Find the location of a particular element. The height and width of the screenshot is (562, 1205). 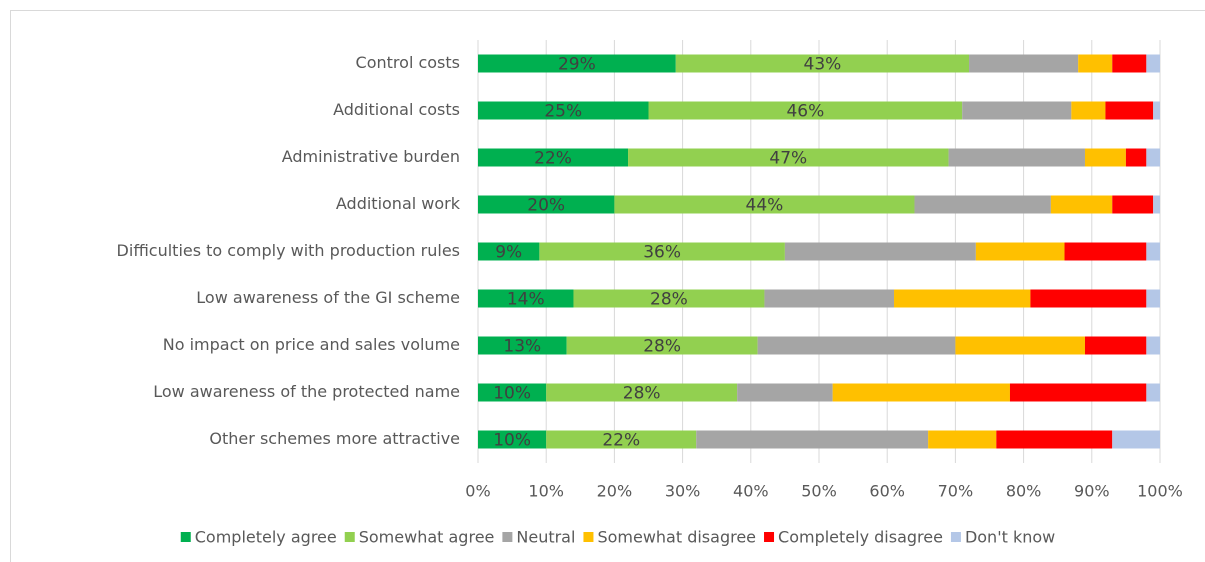

legend-label: Don't know is located at coordinates (1010, 537).